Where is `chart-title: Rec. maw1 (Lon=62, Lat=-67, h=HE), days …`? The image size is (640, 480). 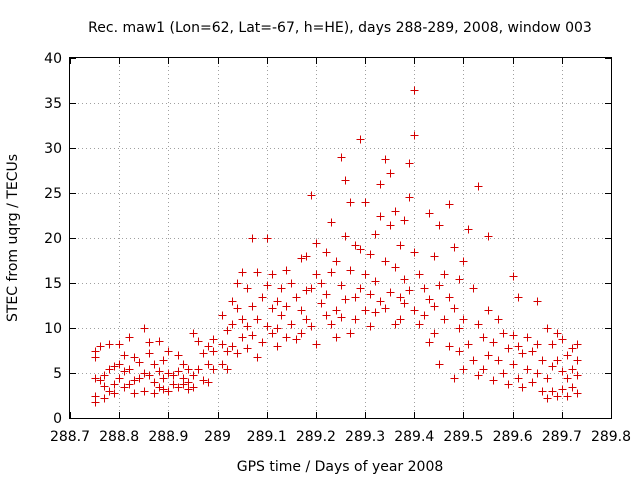 chart-title: Rec. maw1 (Lon=62, Lat=-67, h=HE), days … is located at coordinates (340, 28).